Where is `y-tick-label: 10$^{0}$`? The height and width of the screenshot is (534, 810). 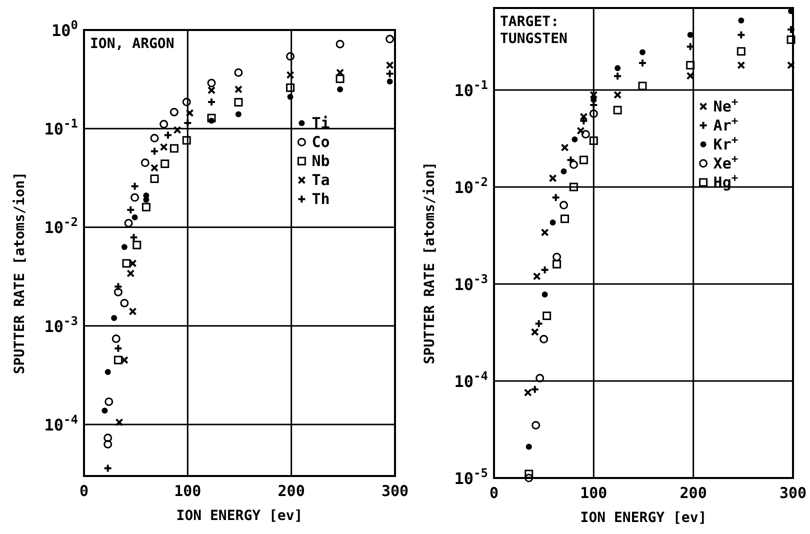 y-tick-label: 10$^{0}$ is located at coordinates (65, 29).